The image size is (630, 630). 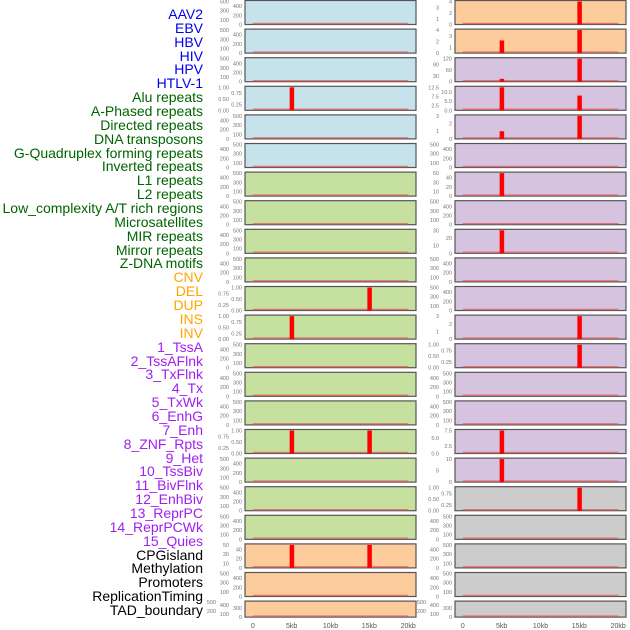 I want to click on y-tick-label: 5.0, so click(x=435, y=439).